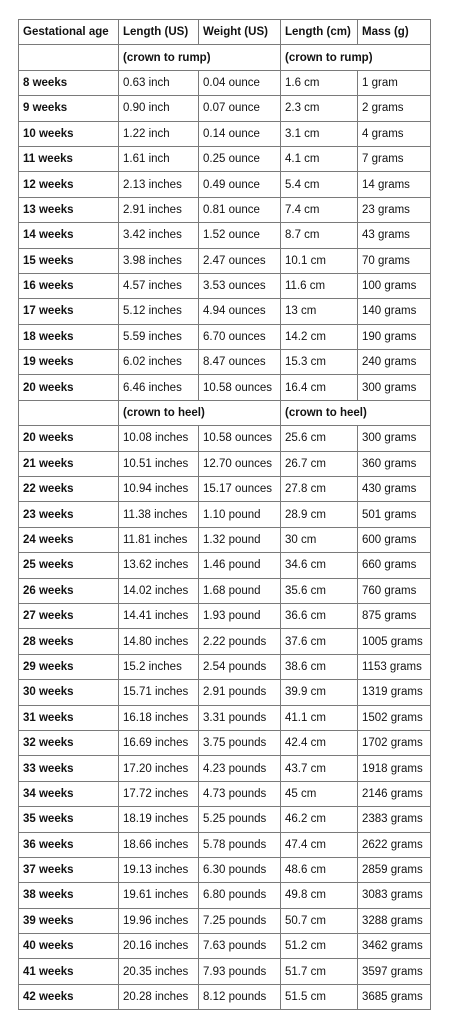 The width and height of the screenshot is (455, 1024). What do you see at coordinates (239, 108) in the screenshot?
I see `cell-weight-us: 0.07 ounce` at bounding box center [239, 108].